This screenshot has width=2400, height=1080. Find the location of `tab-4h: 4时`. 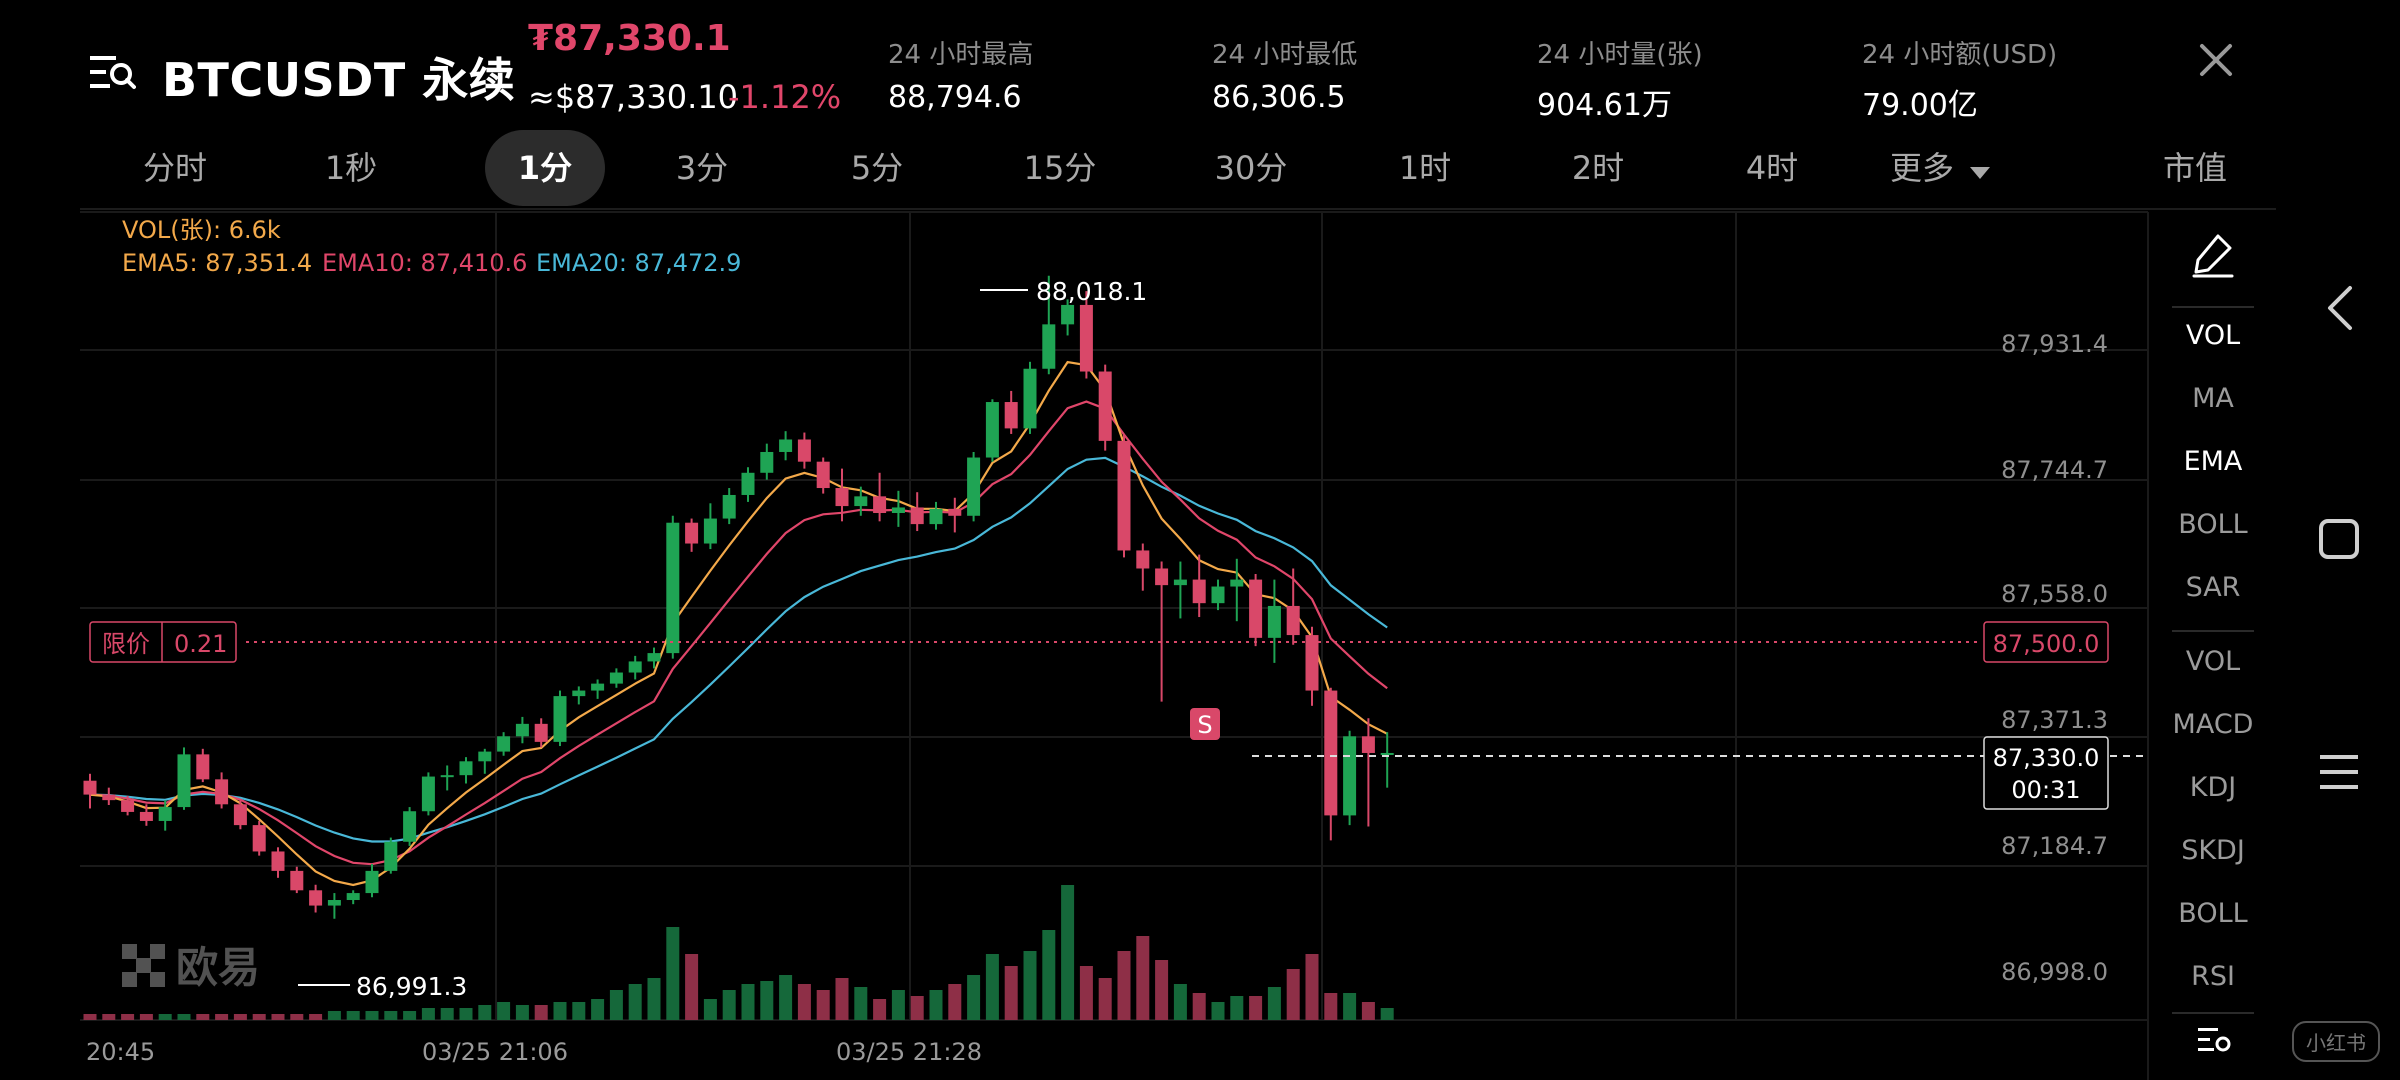

tab-4h: 4时 is located at coordinates (1772, 168).